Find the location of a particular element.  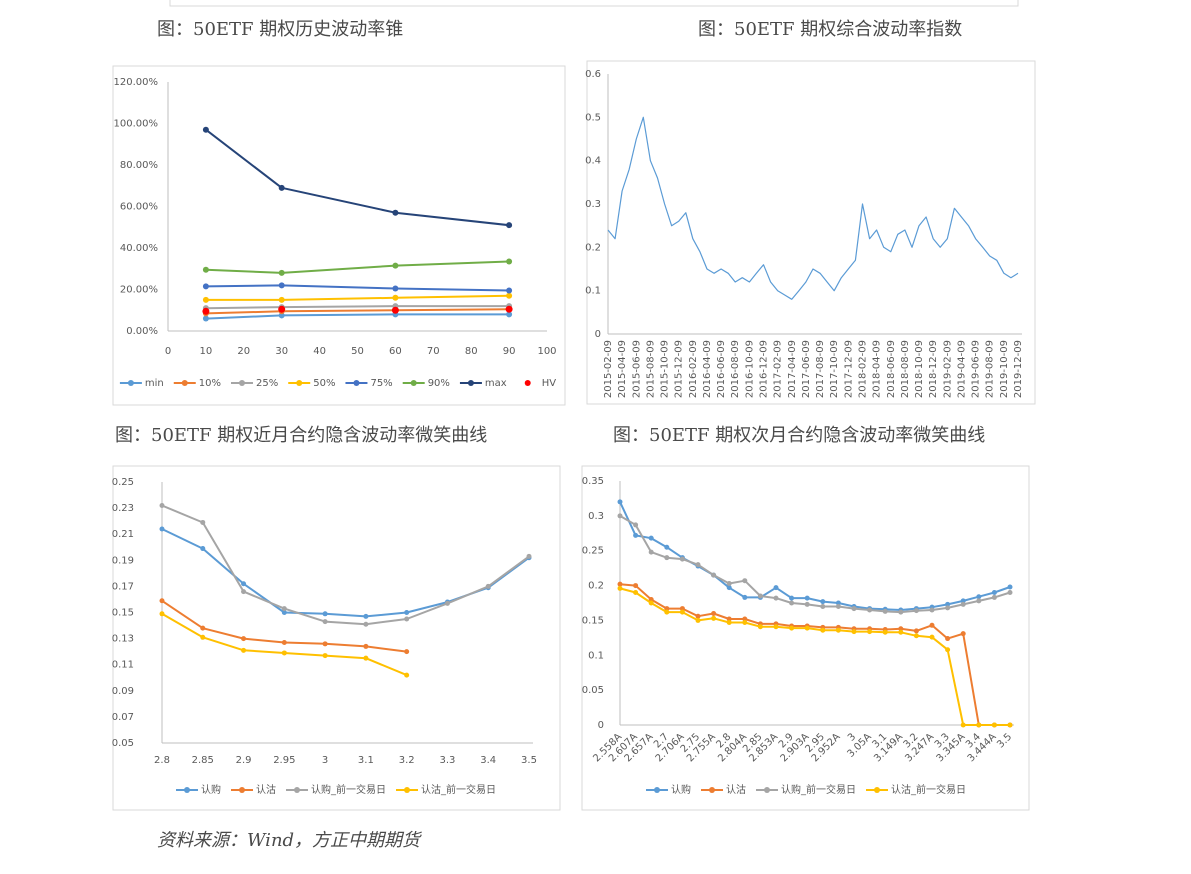

x-tick-label: 2018-04-09 is located at coordinates (877, 369).